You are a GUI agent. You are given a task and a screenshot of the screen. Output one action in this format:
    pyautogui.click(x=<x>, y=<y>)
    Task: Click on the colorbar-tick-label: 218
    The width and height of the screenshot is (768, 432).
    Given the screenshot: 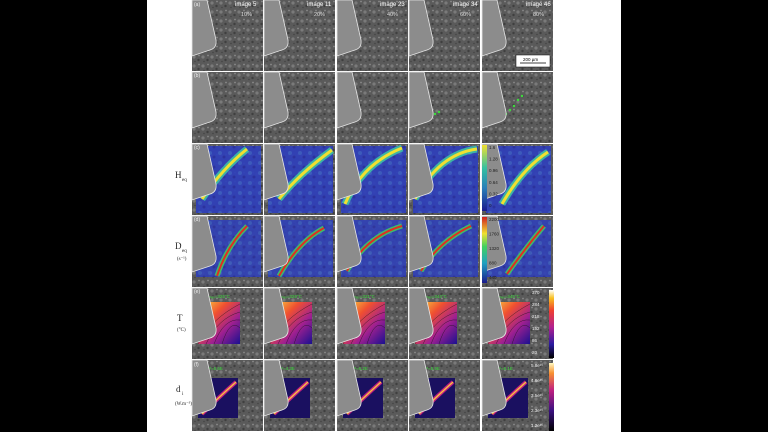 What is the action you would take?
    pyautogui.click(x=536, y=316)
    